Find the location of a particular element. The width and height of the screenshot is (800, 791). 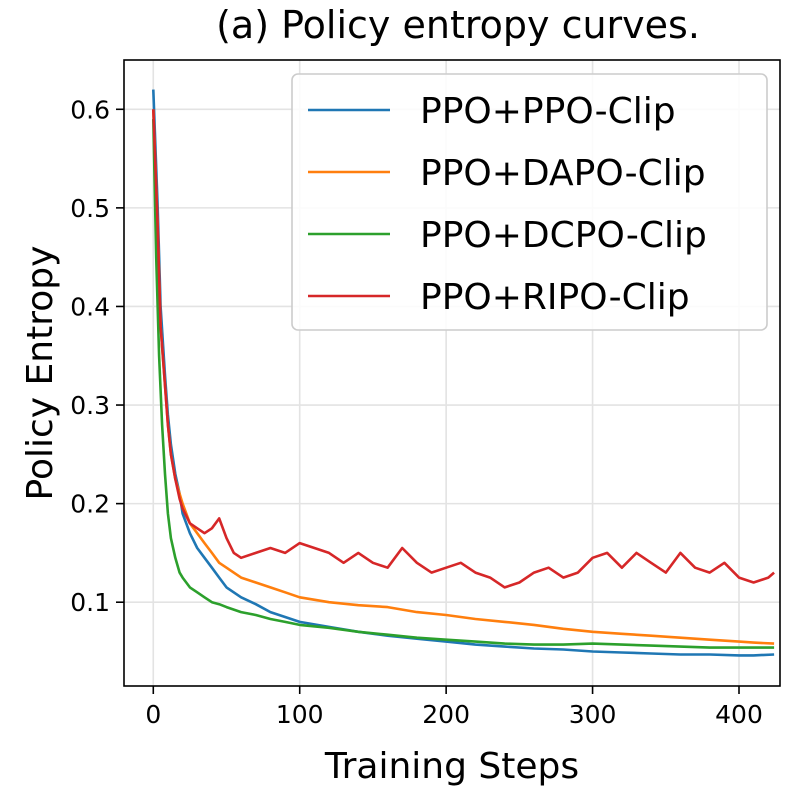

y-tick-label: 0.6 is located at coordinates (90, 109).